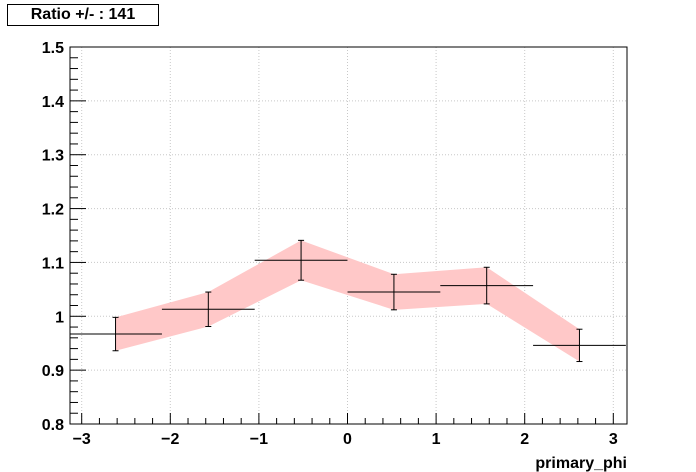 The image size is (696, 472). Describe the element at coordinates (347, 439) in the screenshot. I see `x-tick-label: 0` at that location.